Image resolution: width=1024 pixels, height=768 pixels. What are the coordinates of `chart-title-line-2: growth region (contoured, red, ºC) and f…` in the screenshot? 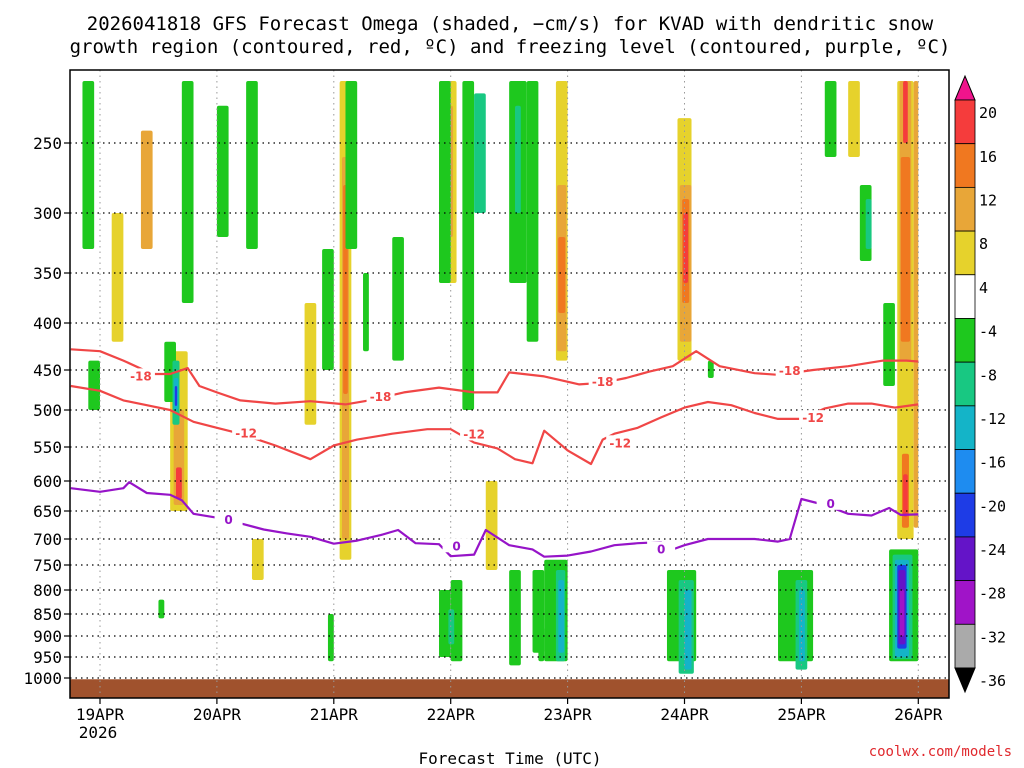 It's located at (510, 47).